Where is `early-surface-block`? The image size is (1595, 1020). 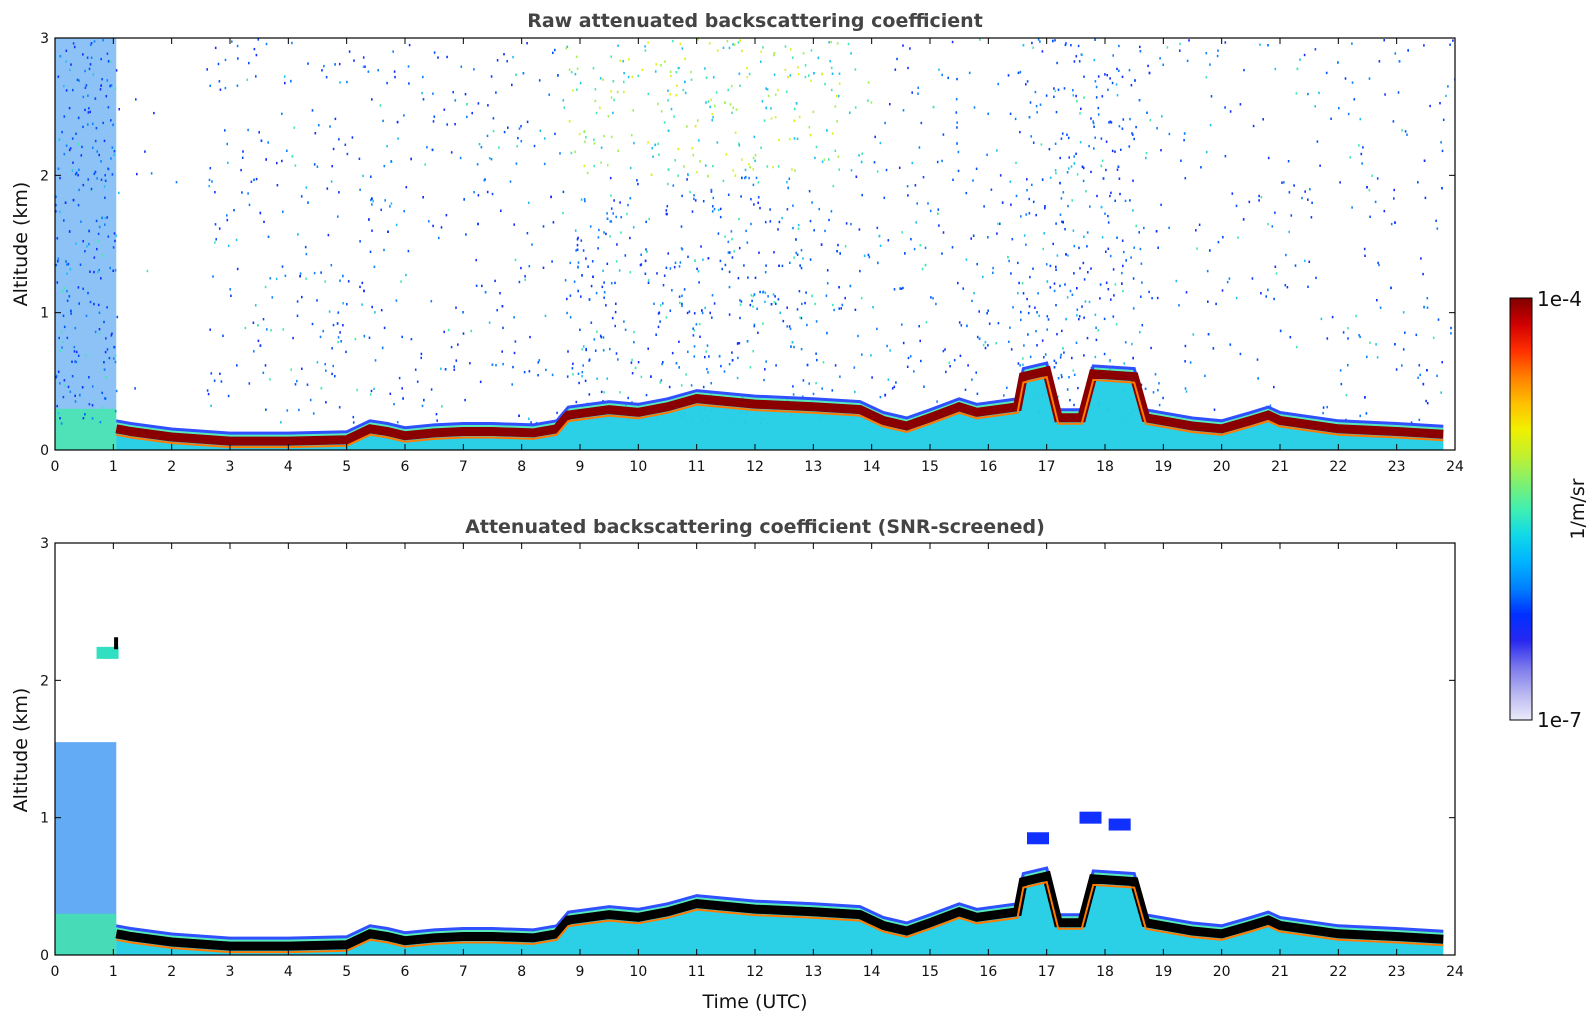
early-surface-block is located at coordinates (86, 429).